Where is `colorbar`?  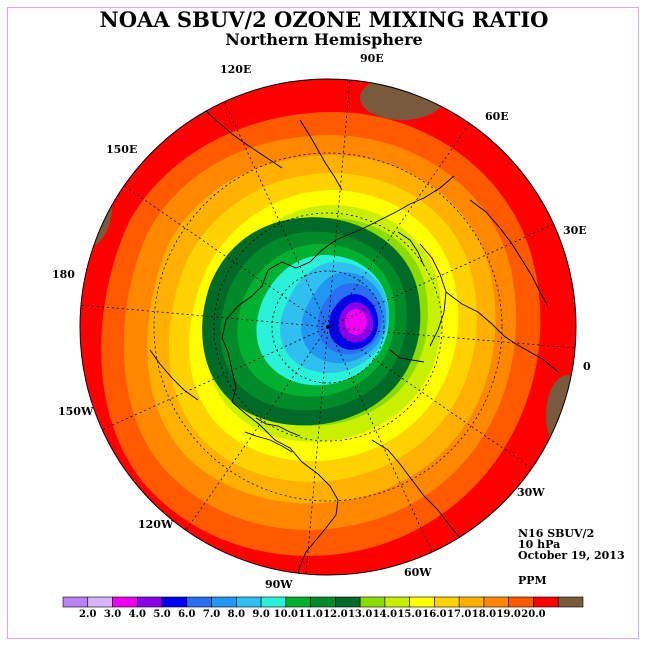
colorbar is located at coordinates (323, 602).